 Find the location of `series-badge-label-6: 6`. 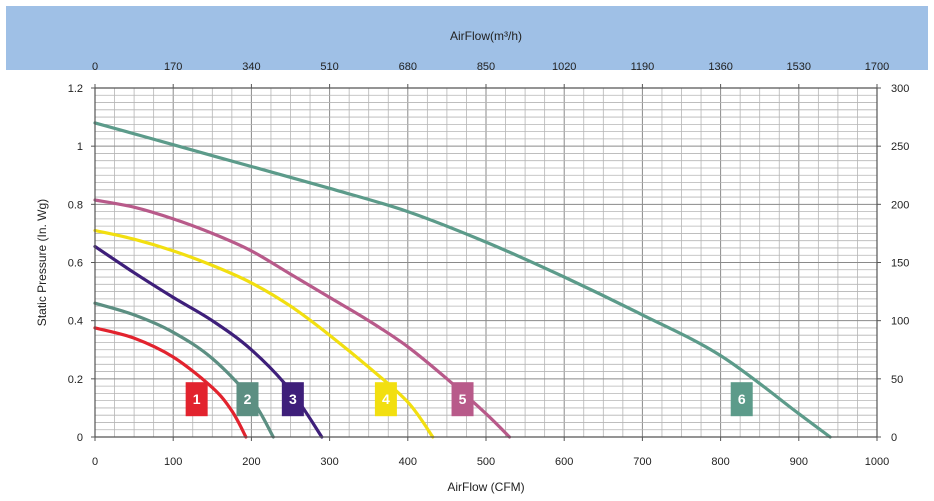

series-badge-label-6: 6 is located at coordinates (742, 399).